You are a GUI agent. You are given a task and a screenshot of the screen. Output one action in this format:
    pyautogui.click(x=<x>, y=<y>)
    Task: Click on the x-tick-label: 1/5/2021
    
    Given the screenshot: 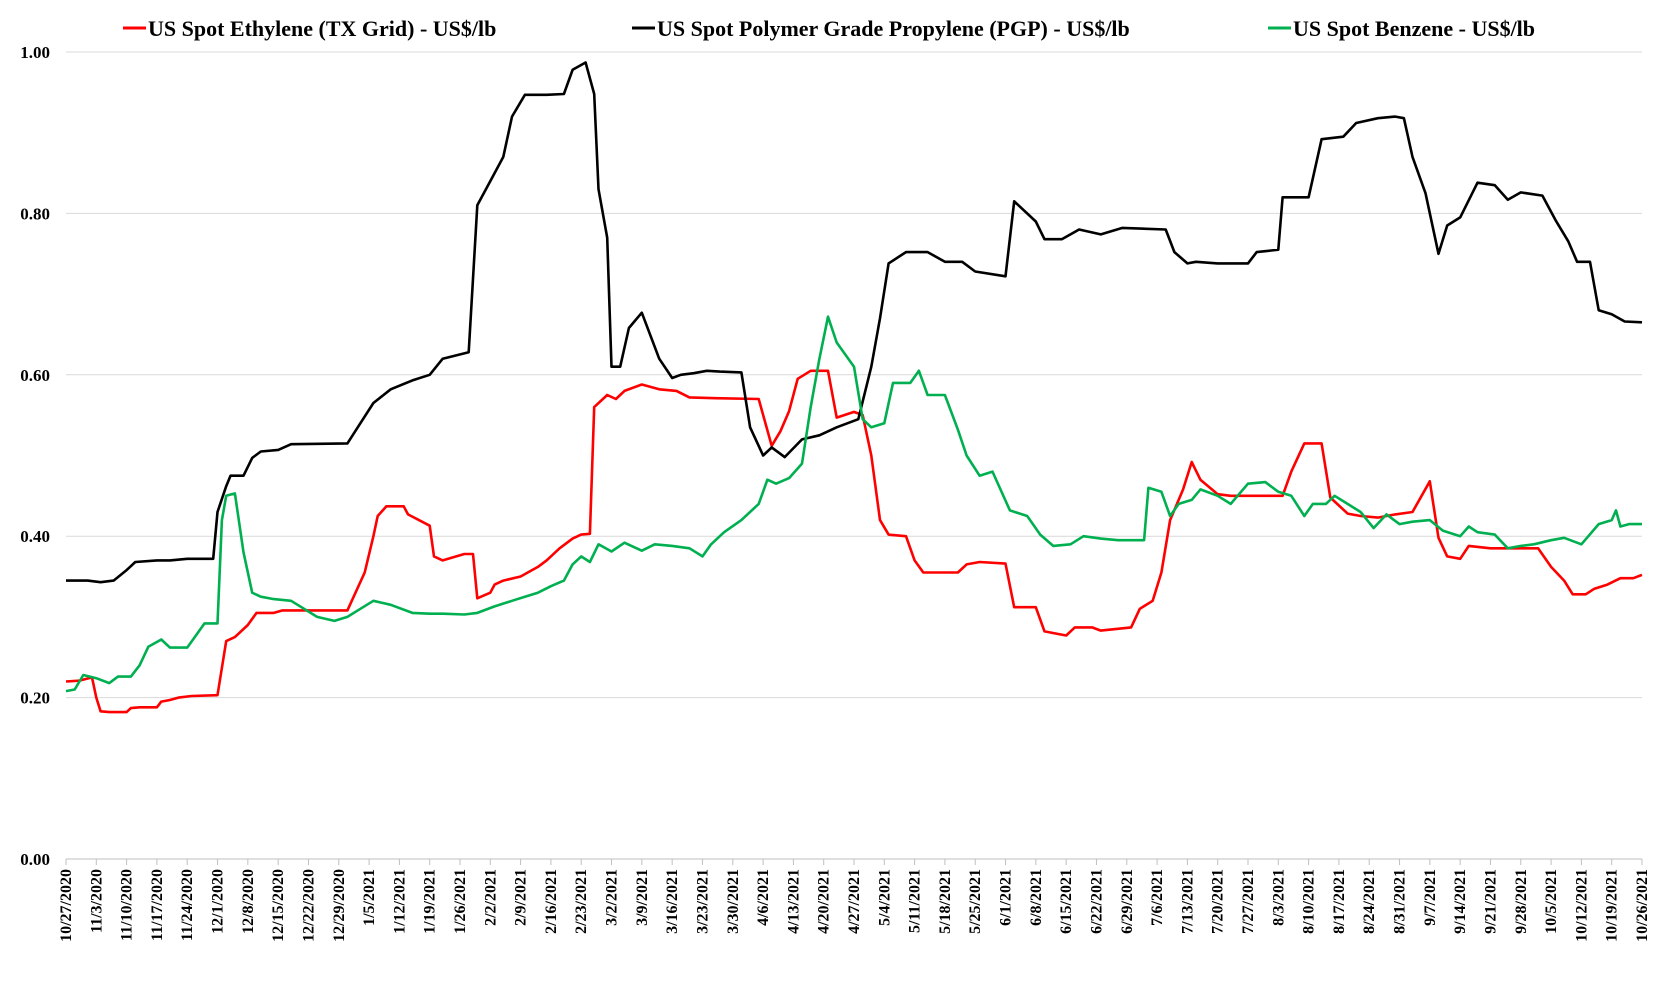 What is the action you would take?
    pyautogui.click(x=369, y=897)
    